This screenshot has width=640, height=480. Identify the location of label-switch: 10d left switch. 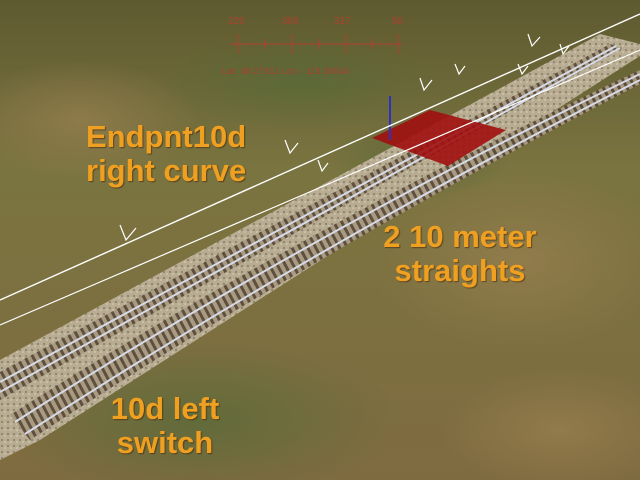
(165, 426).